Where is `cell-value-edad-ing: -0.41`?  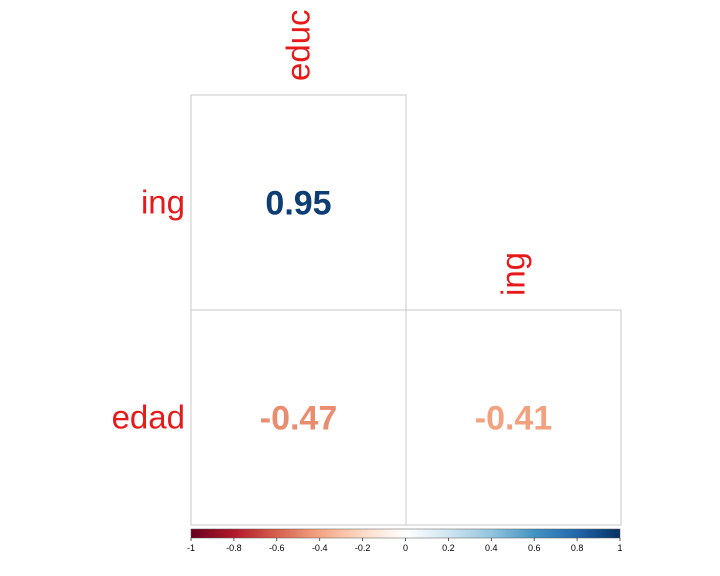
cell-value-edad-ing: -0.41 is located at coordinates (514, 419).